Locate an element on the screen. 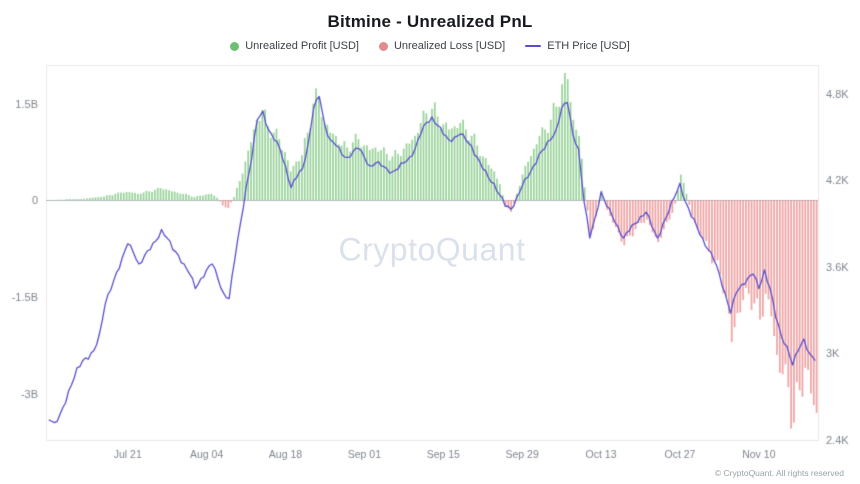 The width and height of the screenshot is (860, 484). legend-item-unrealized-loss: Unrealized Loss [USD] is located at coordinates (442, 46).